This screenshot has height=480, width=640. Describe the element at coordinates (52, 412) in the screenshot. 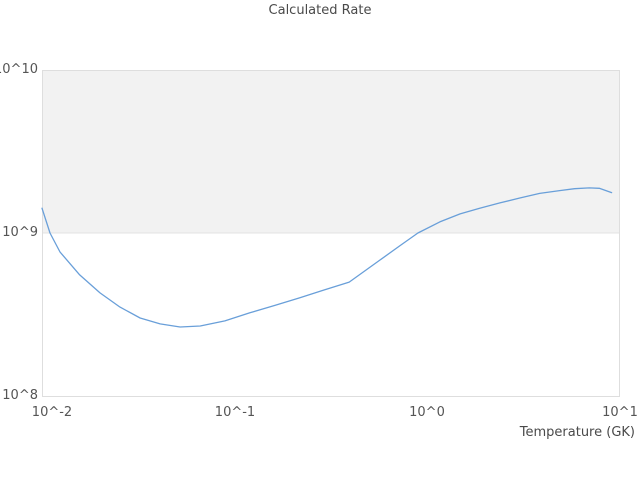

I see `x-tick-label-1e-2: 10^-2` at that location.